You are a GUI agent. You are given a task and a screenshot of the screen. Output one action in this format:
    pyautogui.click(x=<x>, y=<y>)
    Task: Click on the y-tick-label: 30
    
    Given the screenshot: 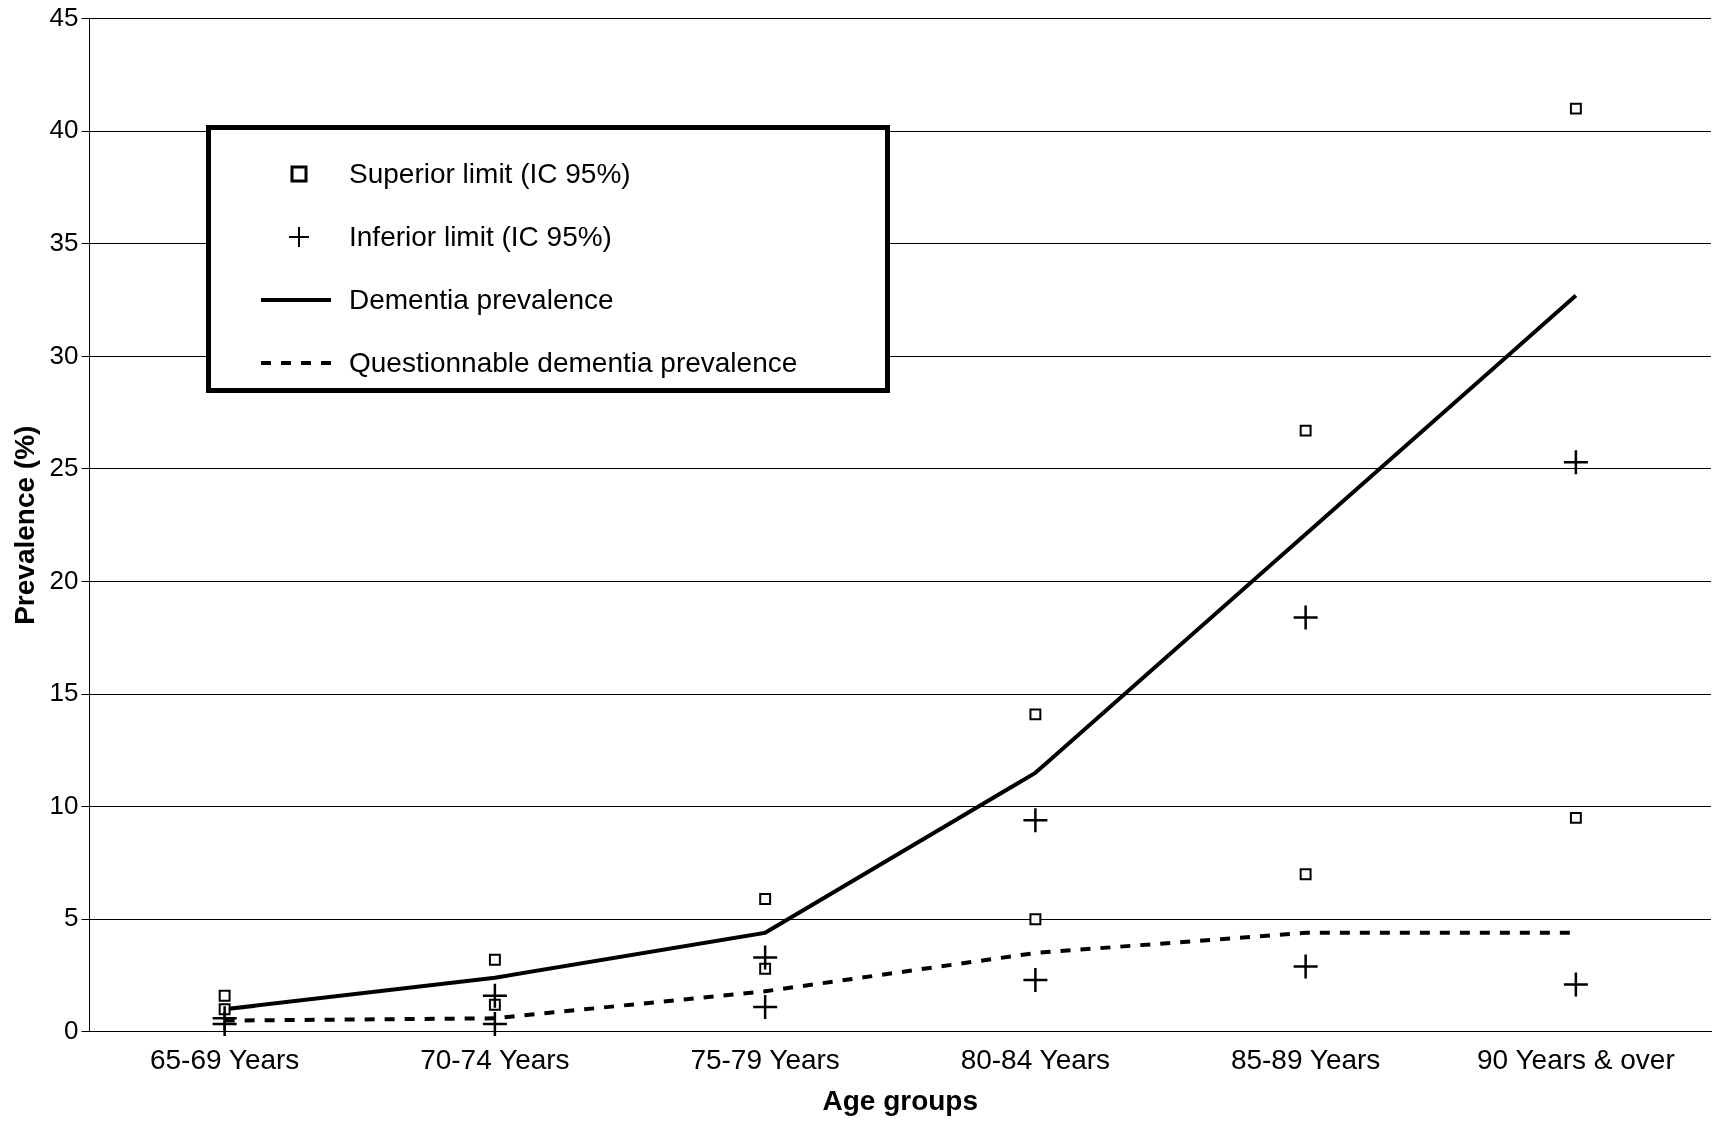 What is the action you would take?
    pyautogui.click(x=64, y=354)
    